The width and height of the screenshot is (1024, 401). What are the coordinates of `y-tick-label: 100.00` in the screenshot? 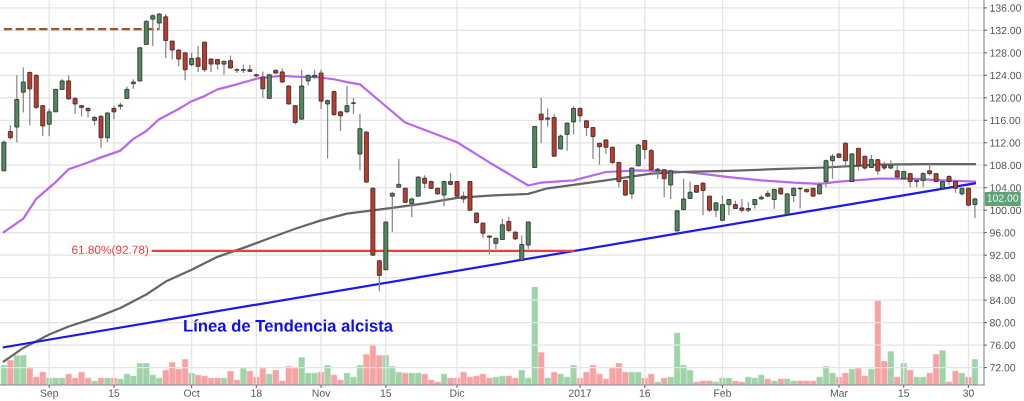 It's located at (1006, 210).